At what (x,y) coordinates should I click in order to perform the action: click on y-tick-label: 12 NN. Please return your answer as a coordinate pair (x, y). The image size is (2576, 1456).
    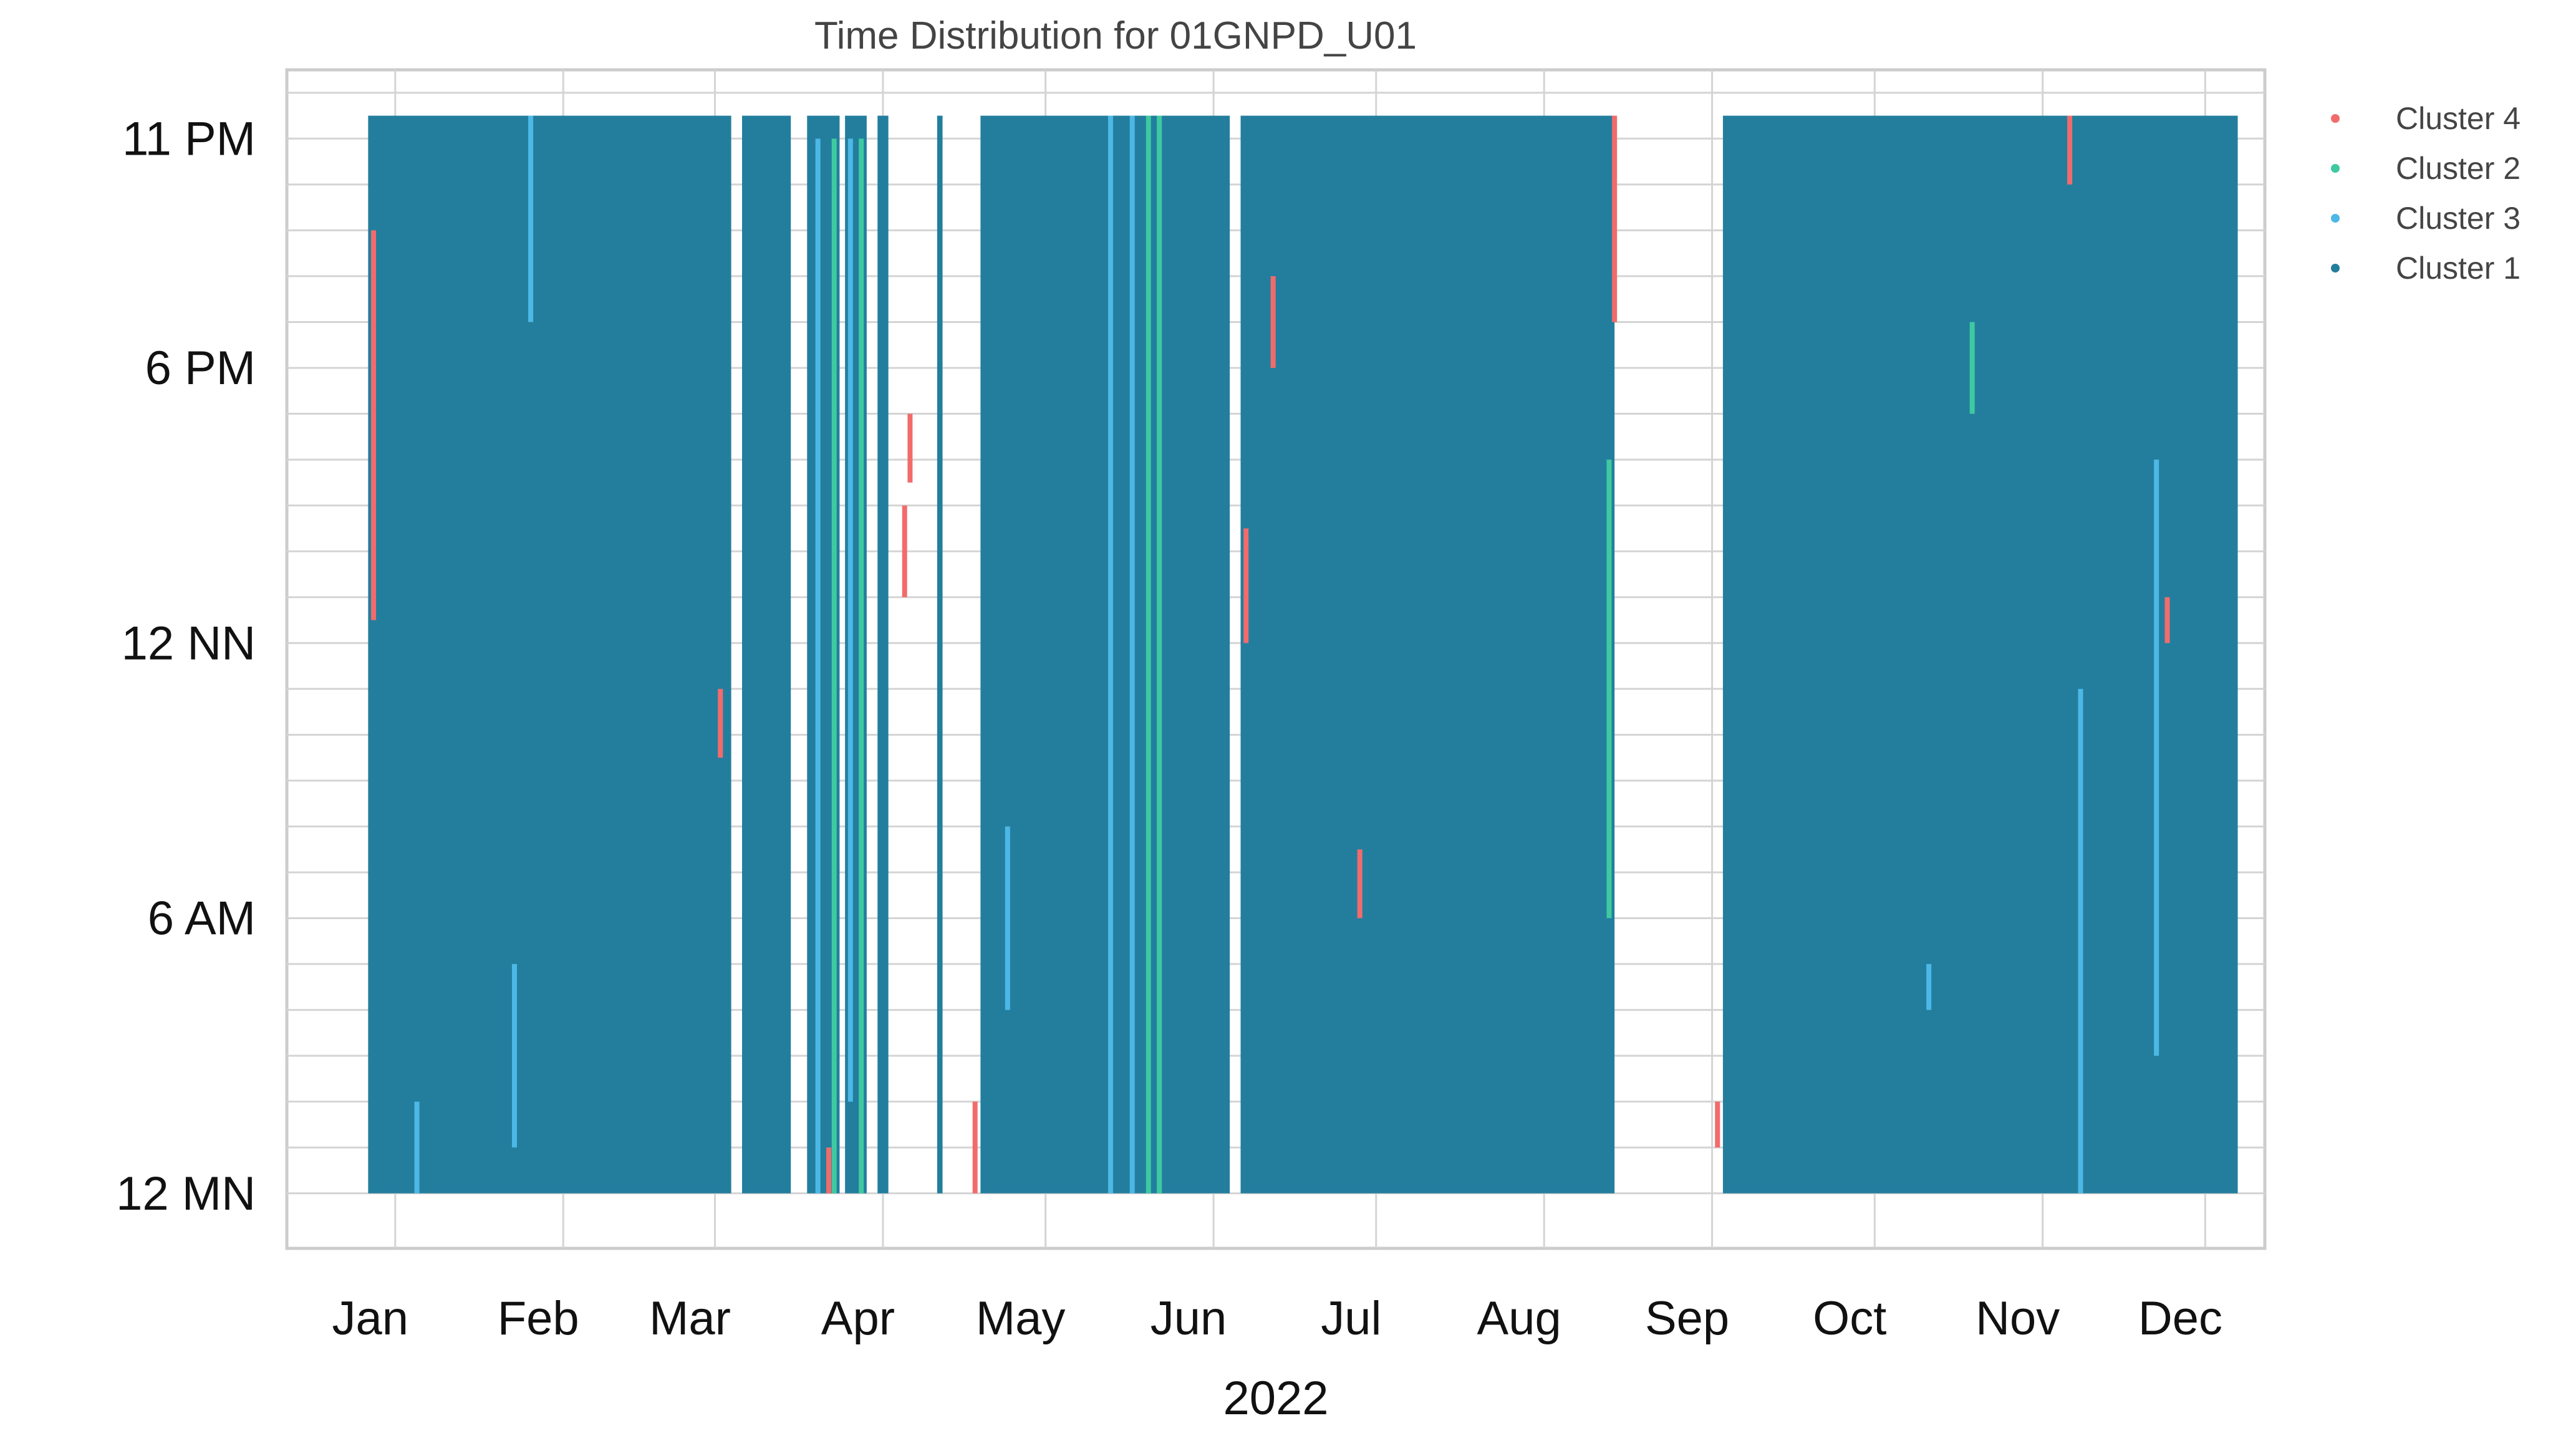
    Looking at the image, I should click on (189, 643).